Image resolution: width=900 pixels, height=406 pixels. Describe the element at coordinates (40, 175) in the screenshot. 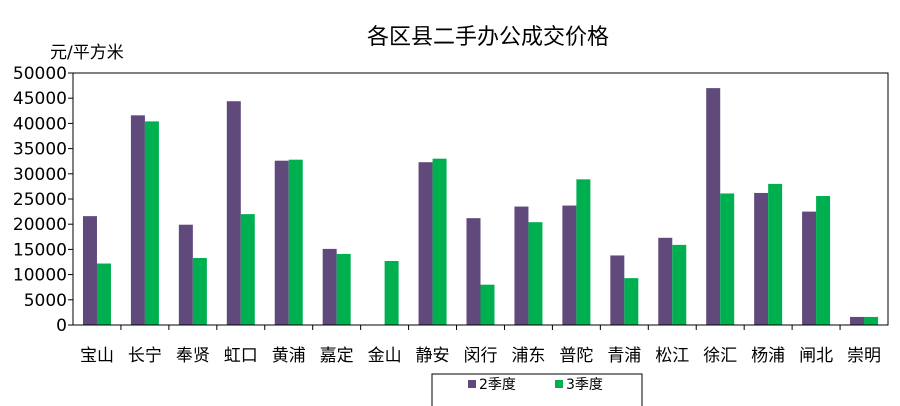

I see `y-tick-label: 30000` at that location.